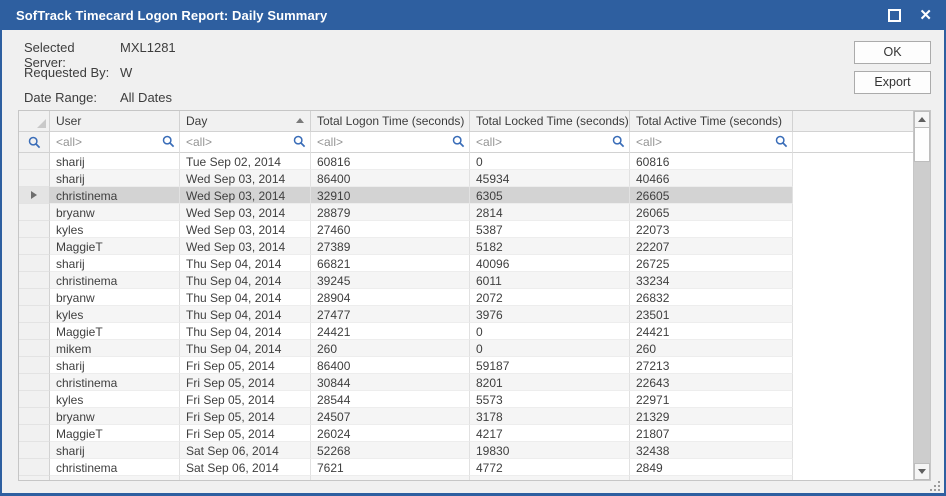 This screenshot has width=946, height=496. Describe the element at coordinates (390, 229) in the screenshot. I see `cell: 27460` at that location.